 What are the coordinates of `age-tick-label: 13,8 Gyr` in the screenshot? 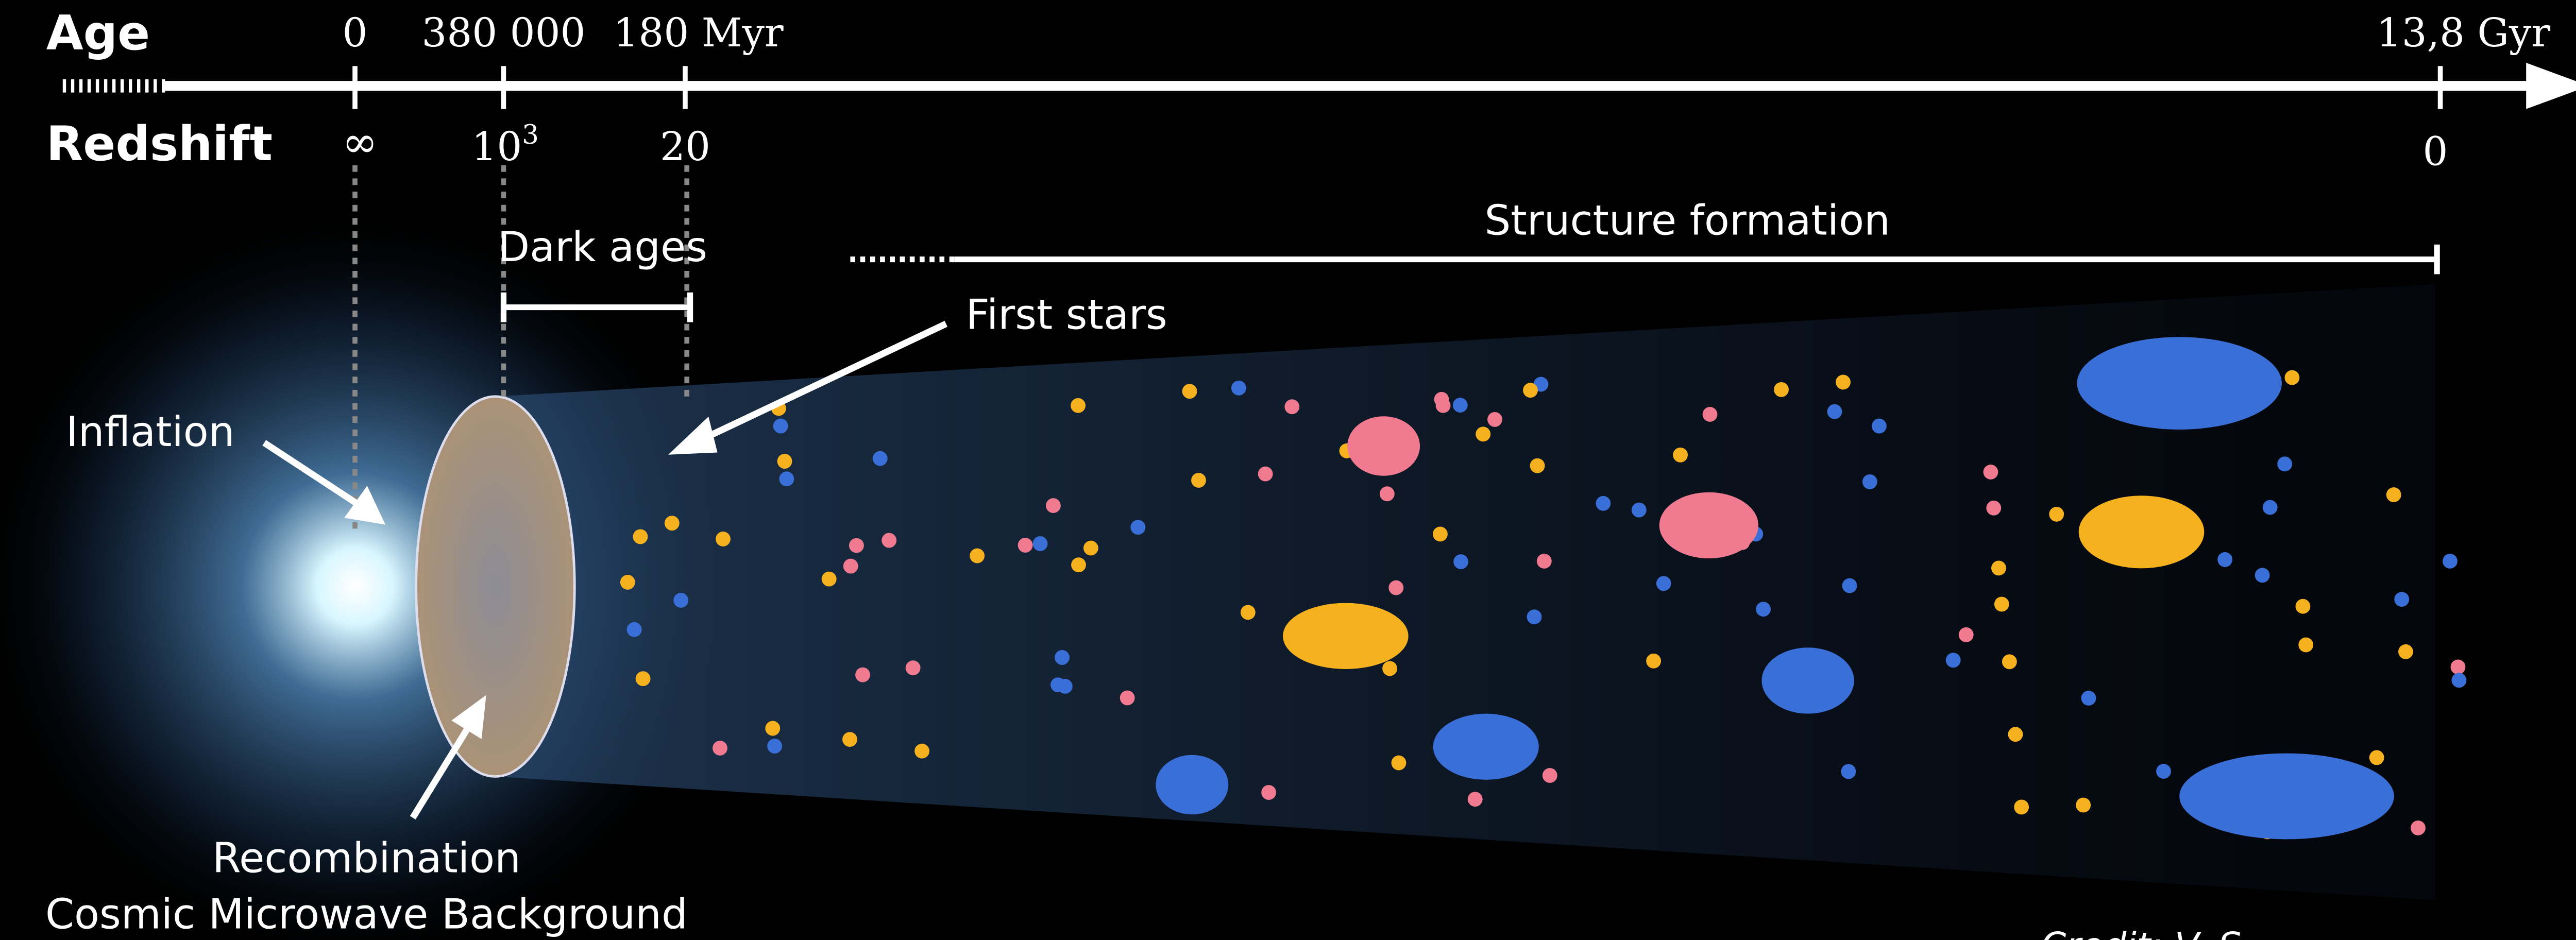 It's located at (2464, 33).